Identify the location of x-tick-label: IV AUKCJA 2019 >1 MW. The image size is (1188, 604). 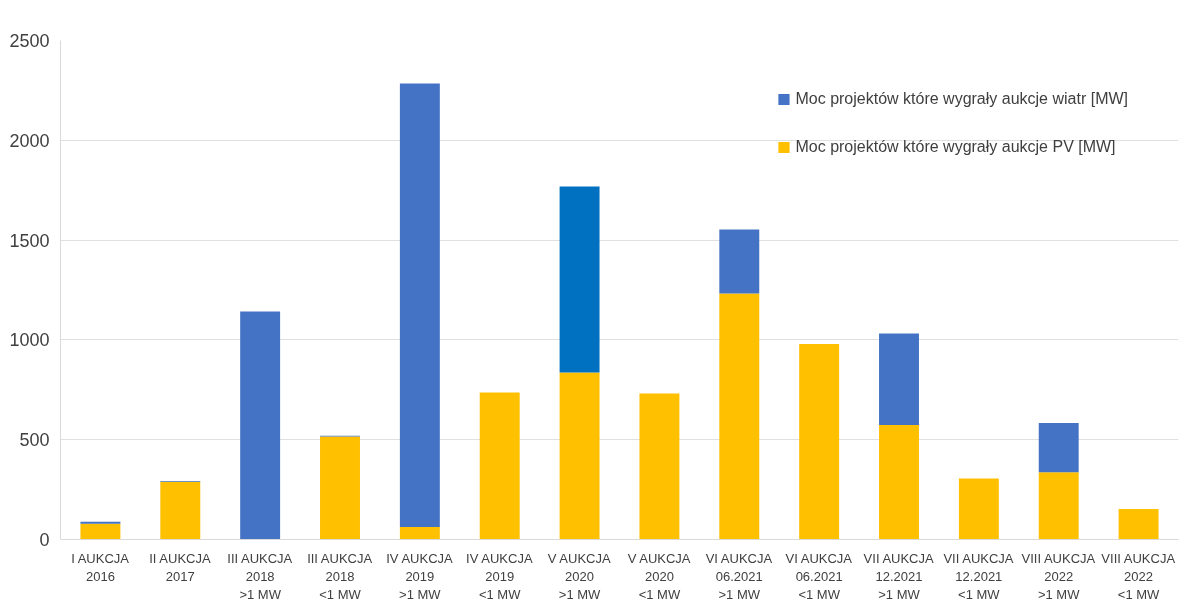
(420, 576).